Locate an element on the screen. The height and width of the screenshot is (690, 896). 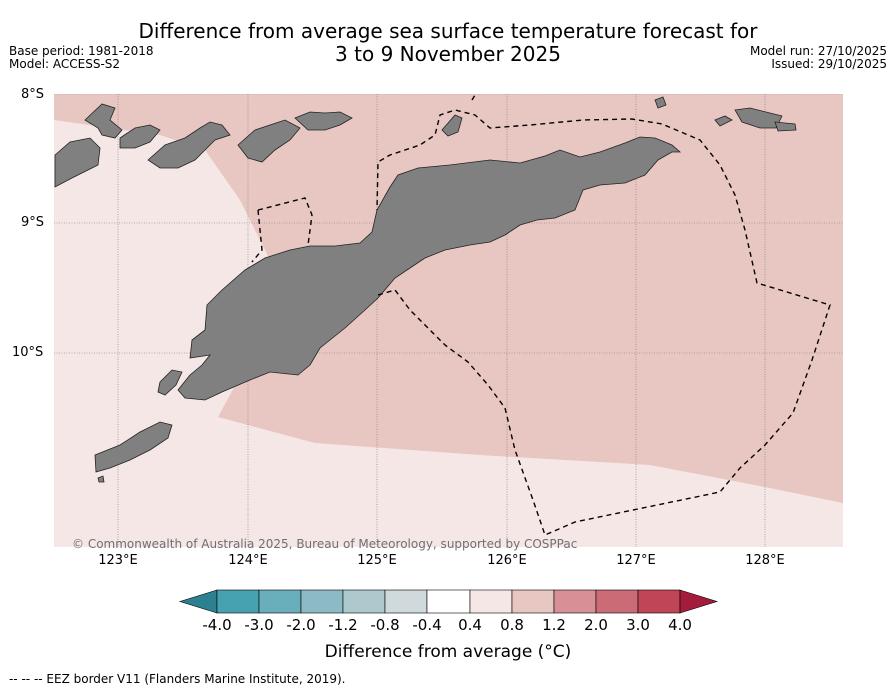
lon-label-127e: 127°E is located at coordinates (636, 560).